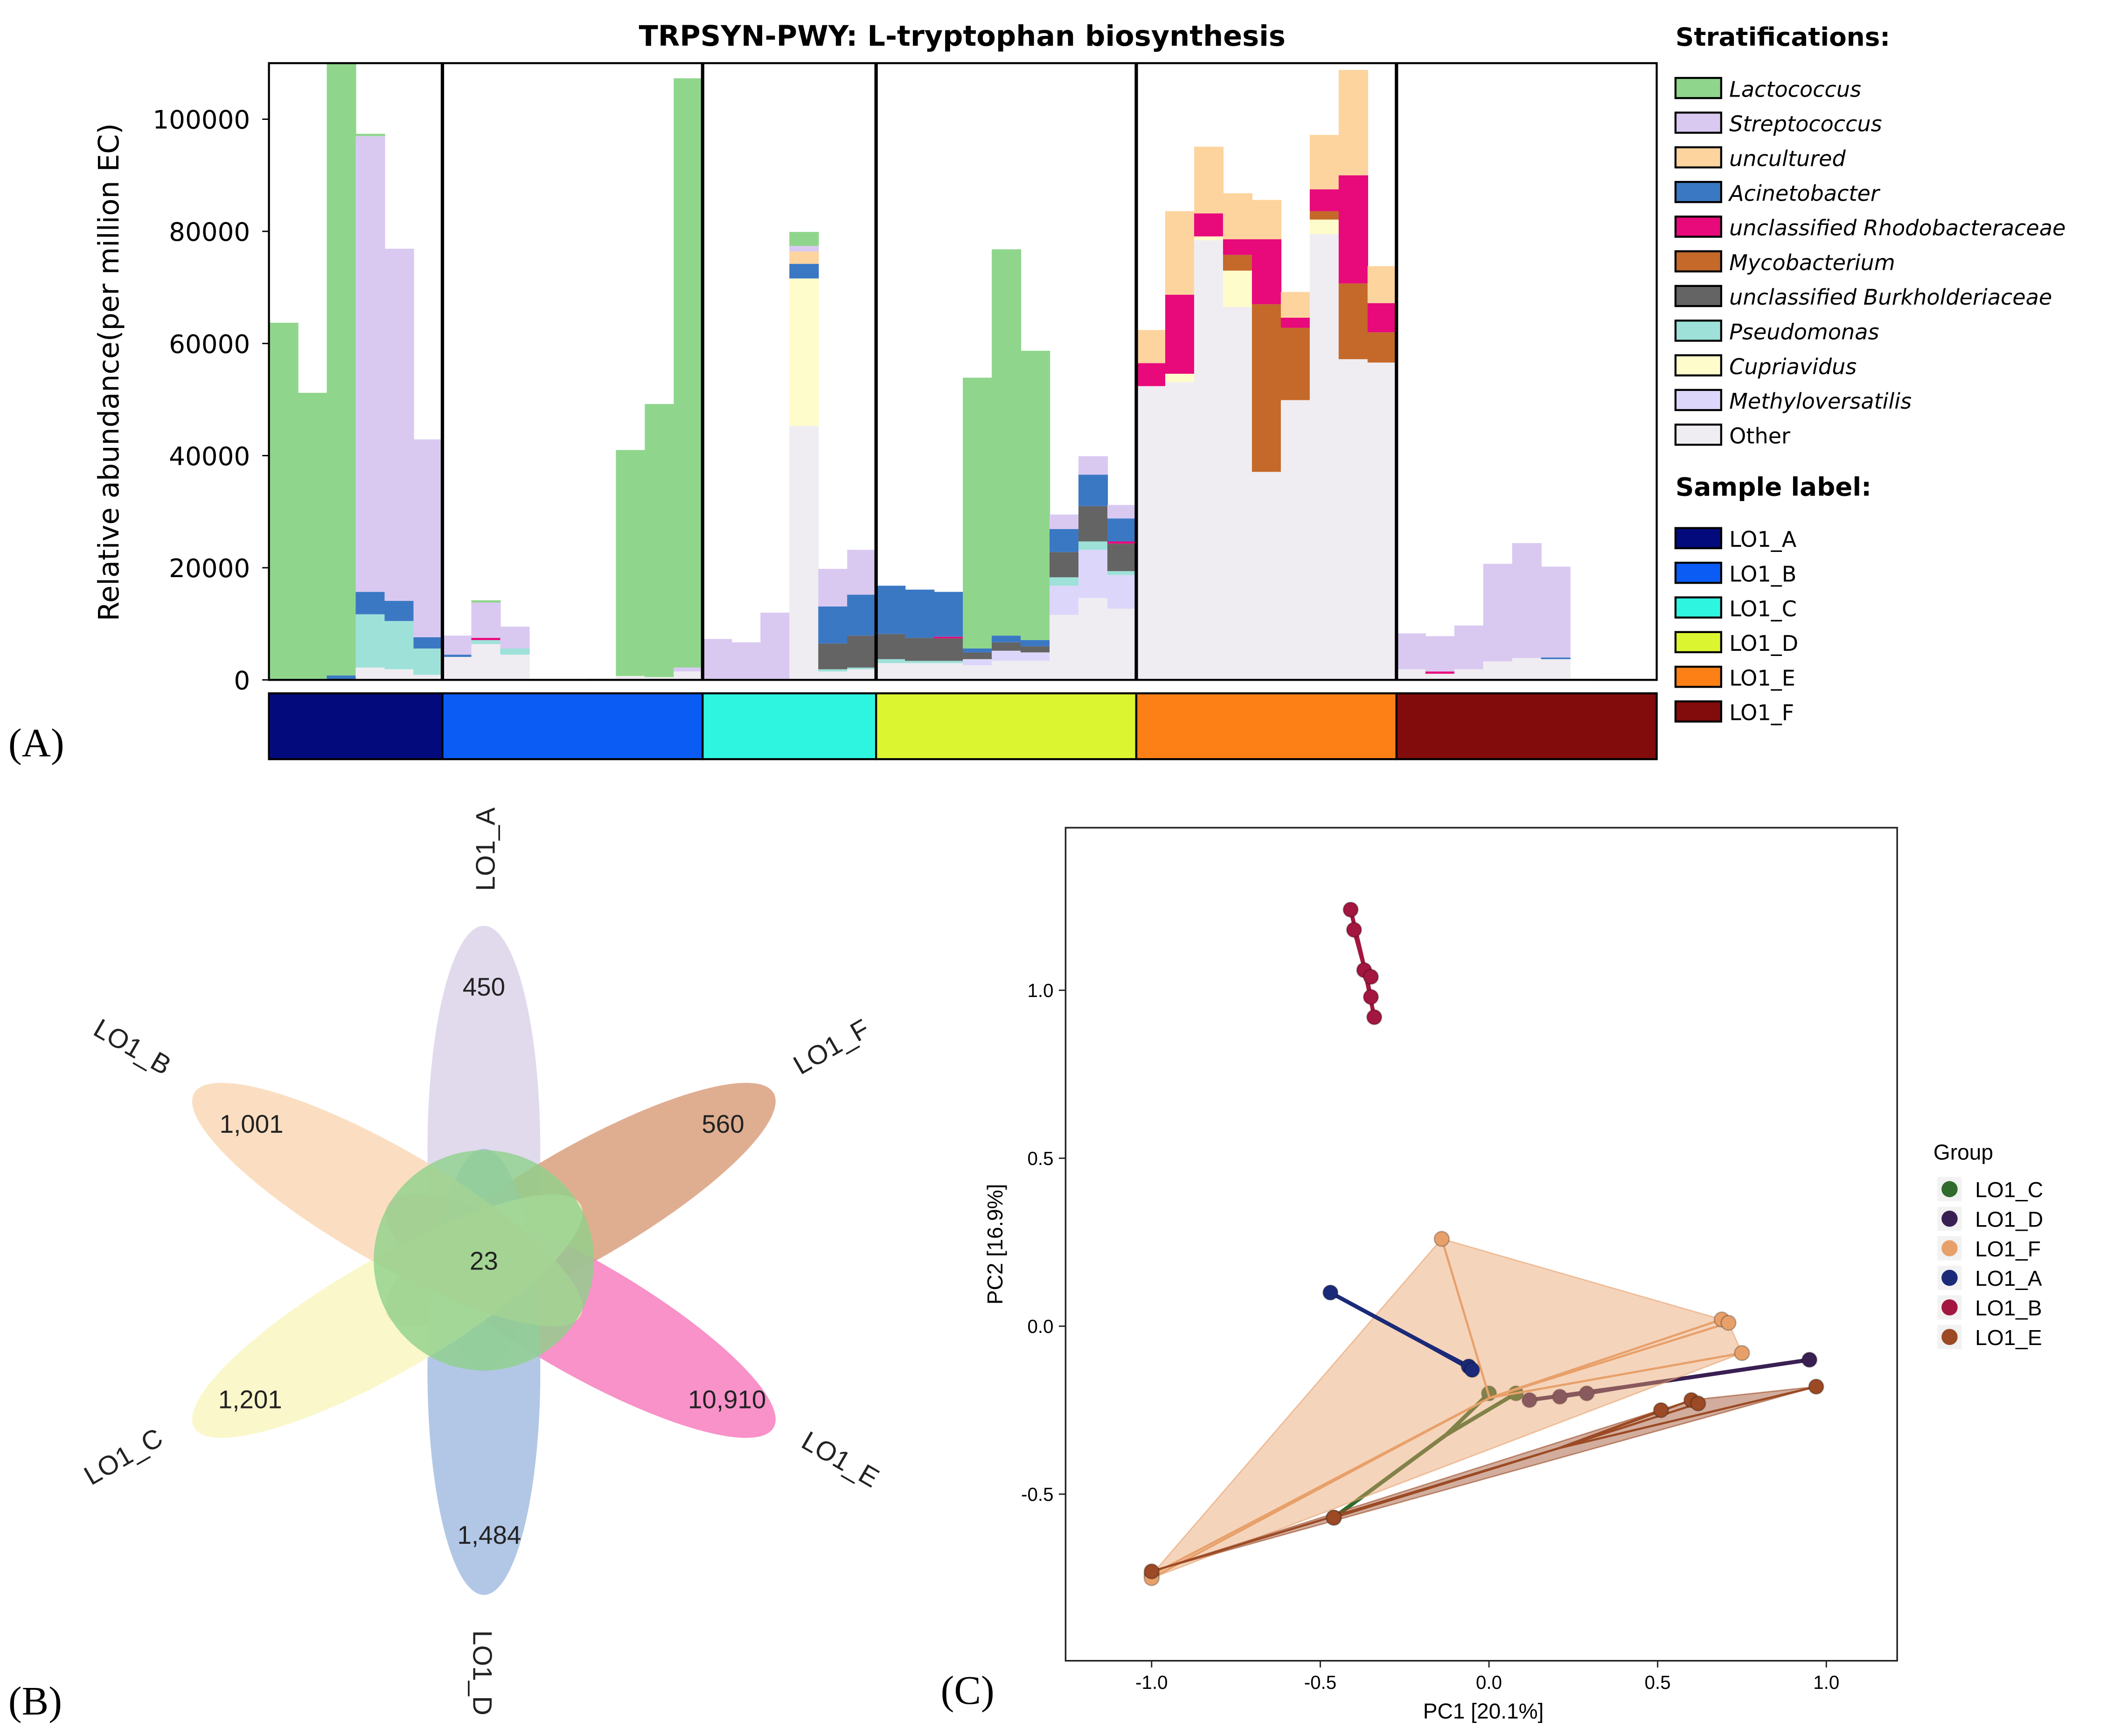 The height and width of the screenshot is (1736, 2107). I want to click on bar-segment-methyloversatilis, so click(1122, 592).